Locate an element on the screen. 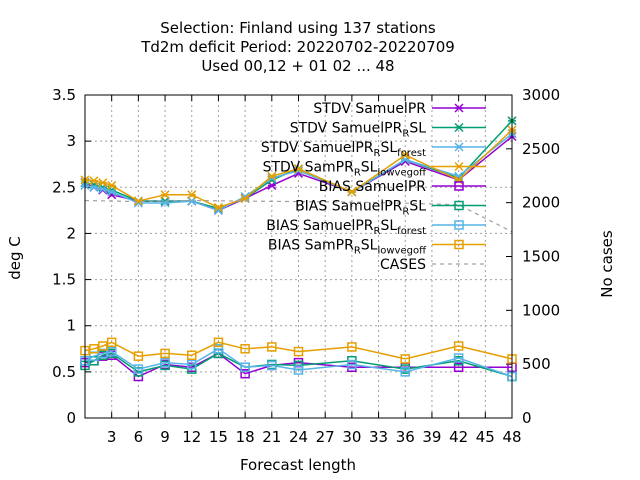 This screenshot has height=480, width=640. x-tick-label: 9 is located at coordinates (165, 437).